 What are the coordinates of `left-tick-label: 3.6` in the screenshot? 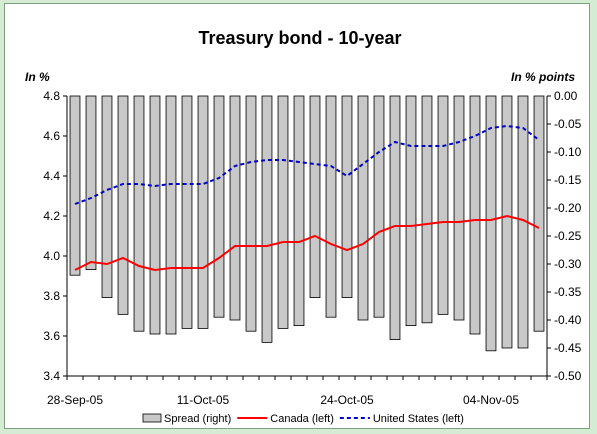 It's located at (51, 336).